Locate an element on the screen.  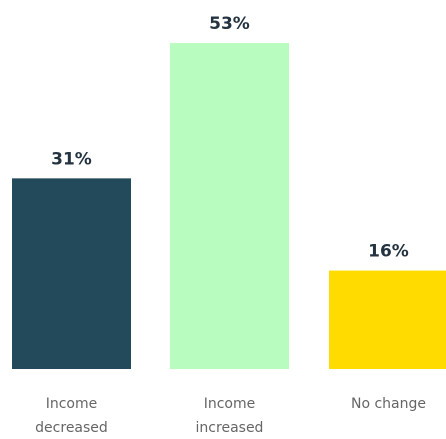
category-label: No change is located at coordinates (388, 404).